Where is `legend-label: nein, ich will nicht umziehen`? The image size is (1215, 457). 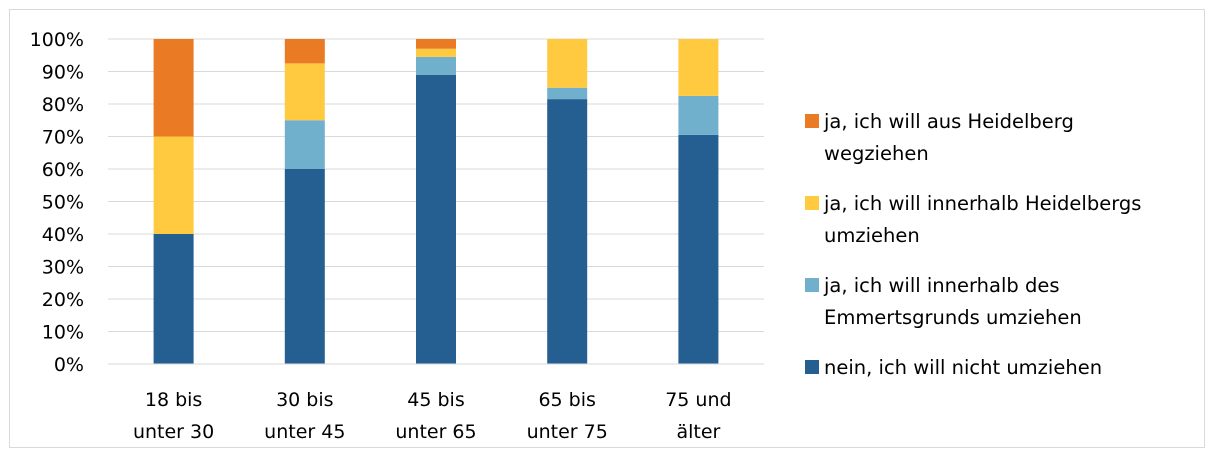
legend-label: nein, ich will nicht umziehen is located at coordinates (963, 367).